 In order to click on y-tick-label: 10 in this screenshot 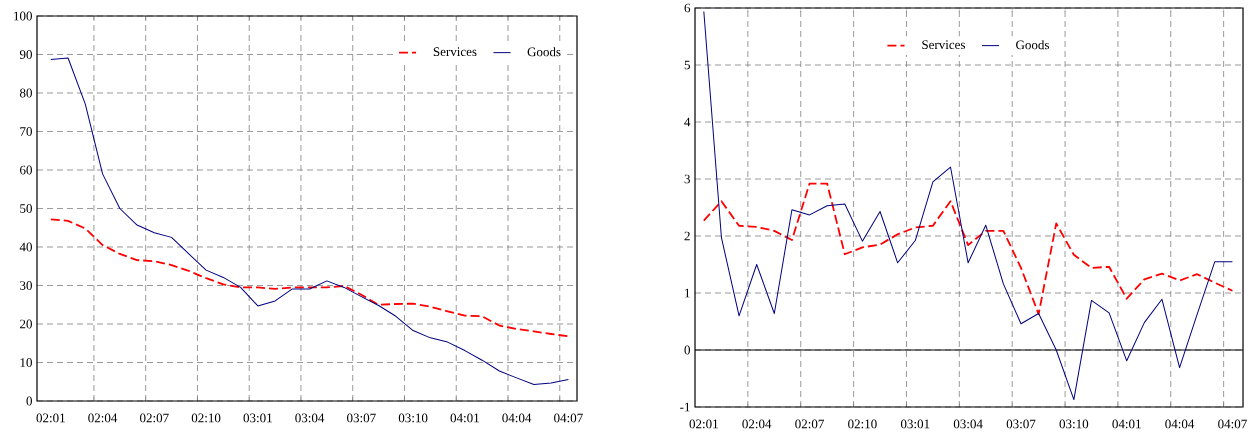, I will do `click(26, 362)`.